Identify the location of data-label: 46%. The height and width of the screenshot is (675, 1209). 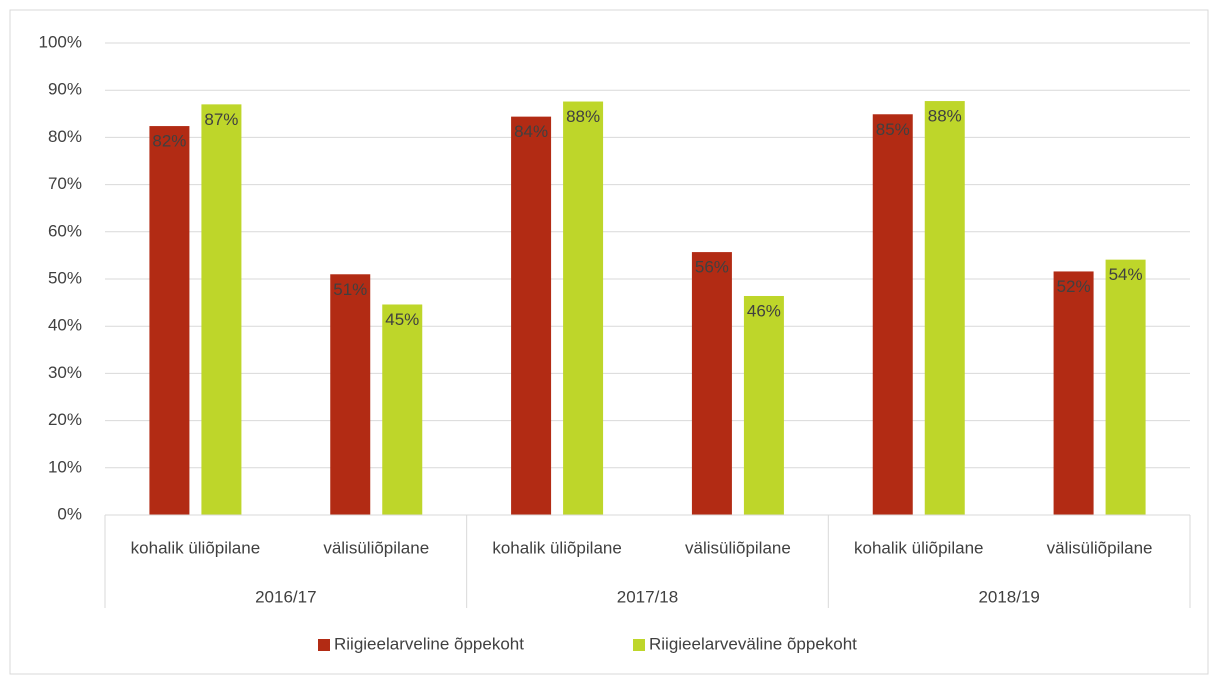
(764, 310).